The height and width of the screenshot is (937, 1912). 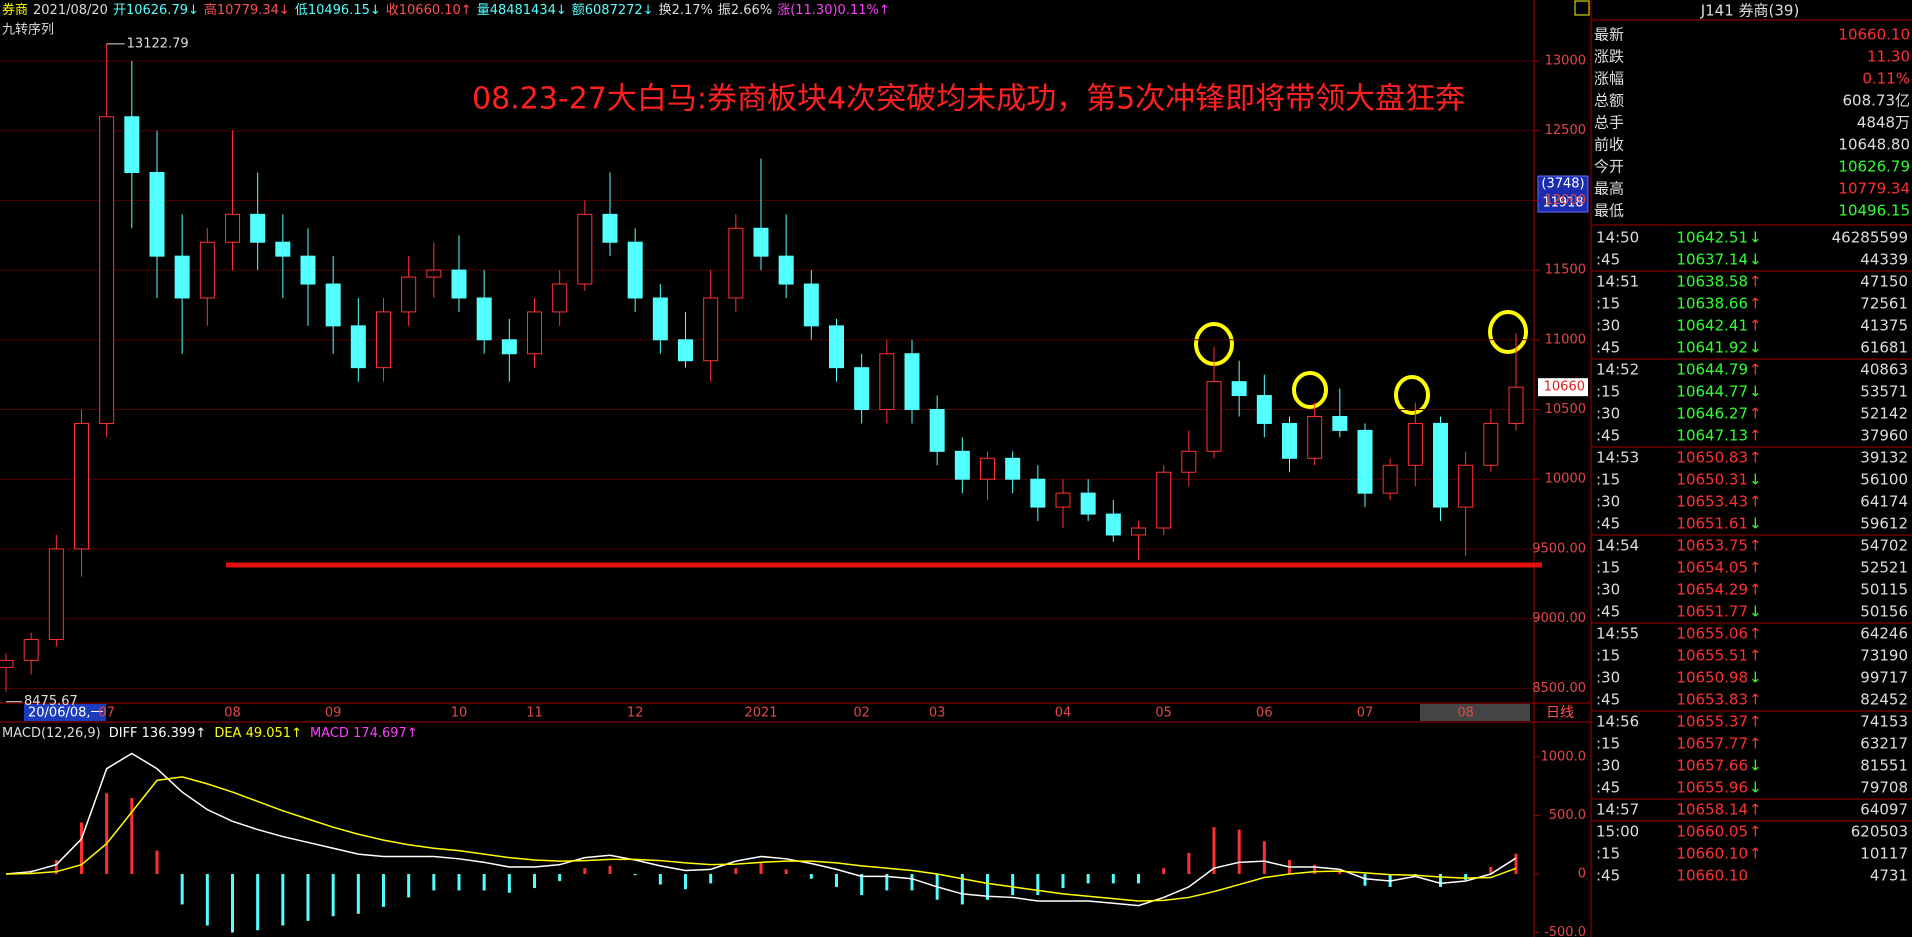 I want to click on y-tick-label: 1000.0, so click(x=1564, y=756).